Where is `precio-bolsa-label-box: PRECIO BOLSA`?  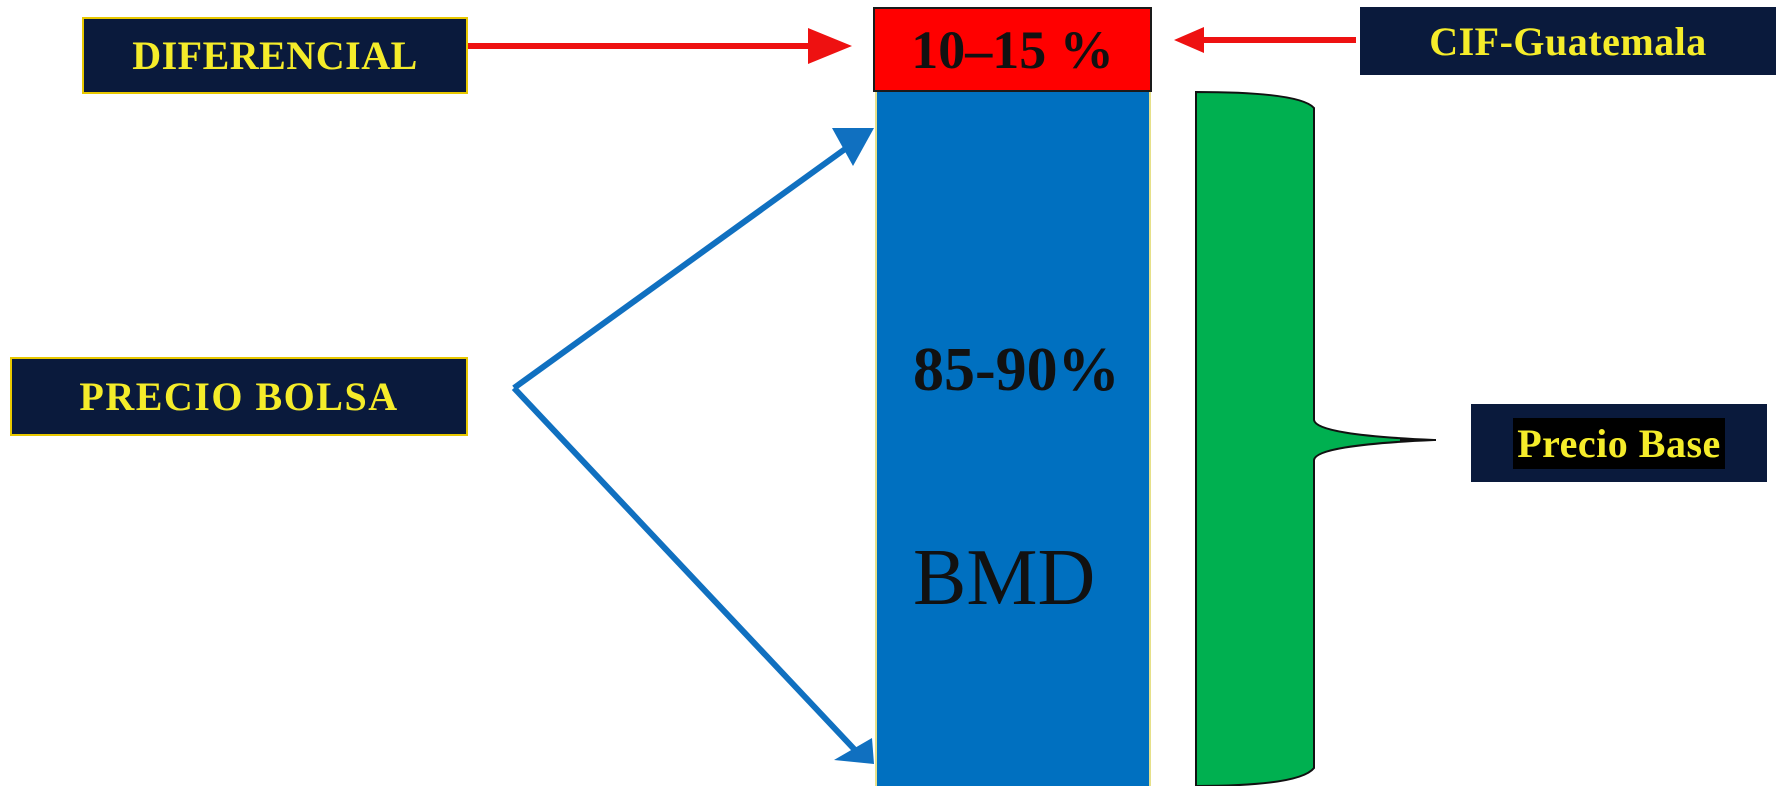 precio-bolsa-label-box: PRECIO BOLSA is located at coordinates (239, 396).